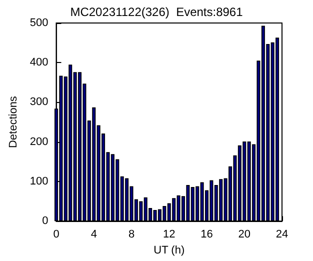 This screenshot has height=261, width=313. Describe the element at coordinates (244, 234) in the screenshot. I see `x-tick-label: 20` at that location.